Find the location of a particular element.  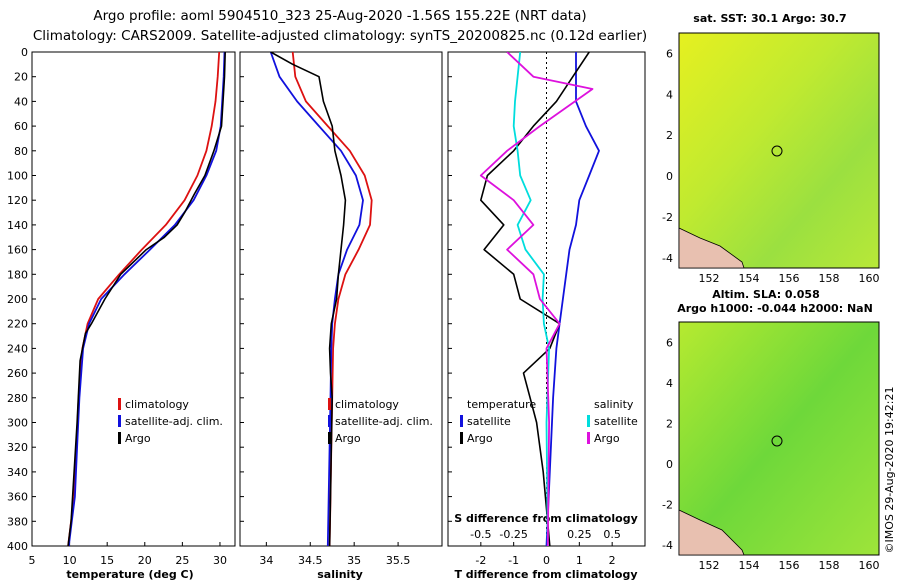

temperature-x-axis: 5 10 15 20 25 30 is located at coordinates (128, 554).